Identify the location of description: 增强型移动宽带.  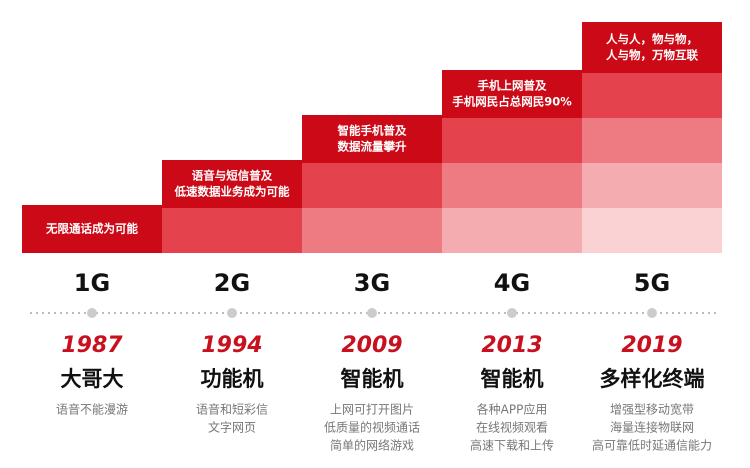
(652, 409).